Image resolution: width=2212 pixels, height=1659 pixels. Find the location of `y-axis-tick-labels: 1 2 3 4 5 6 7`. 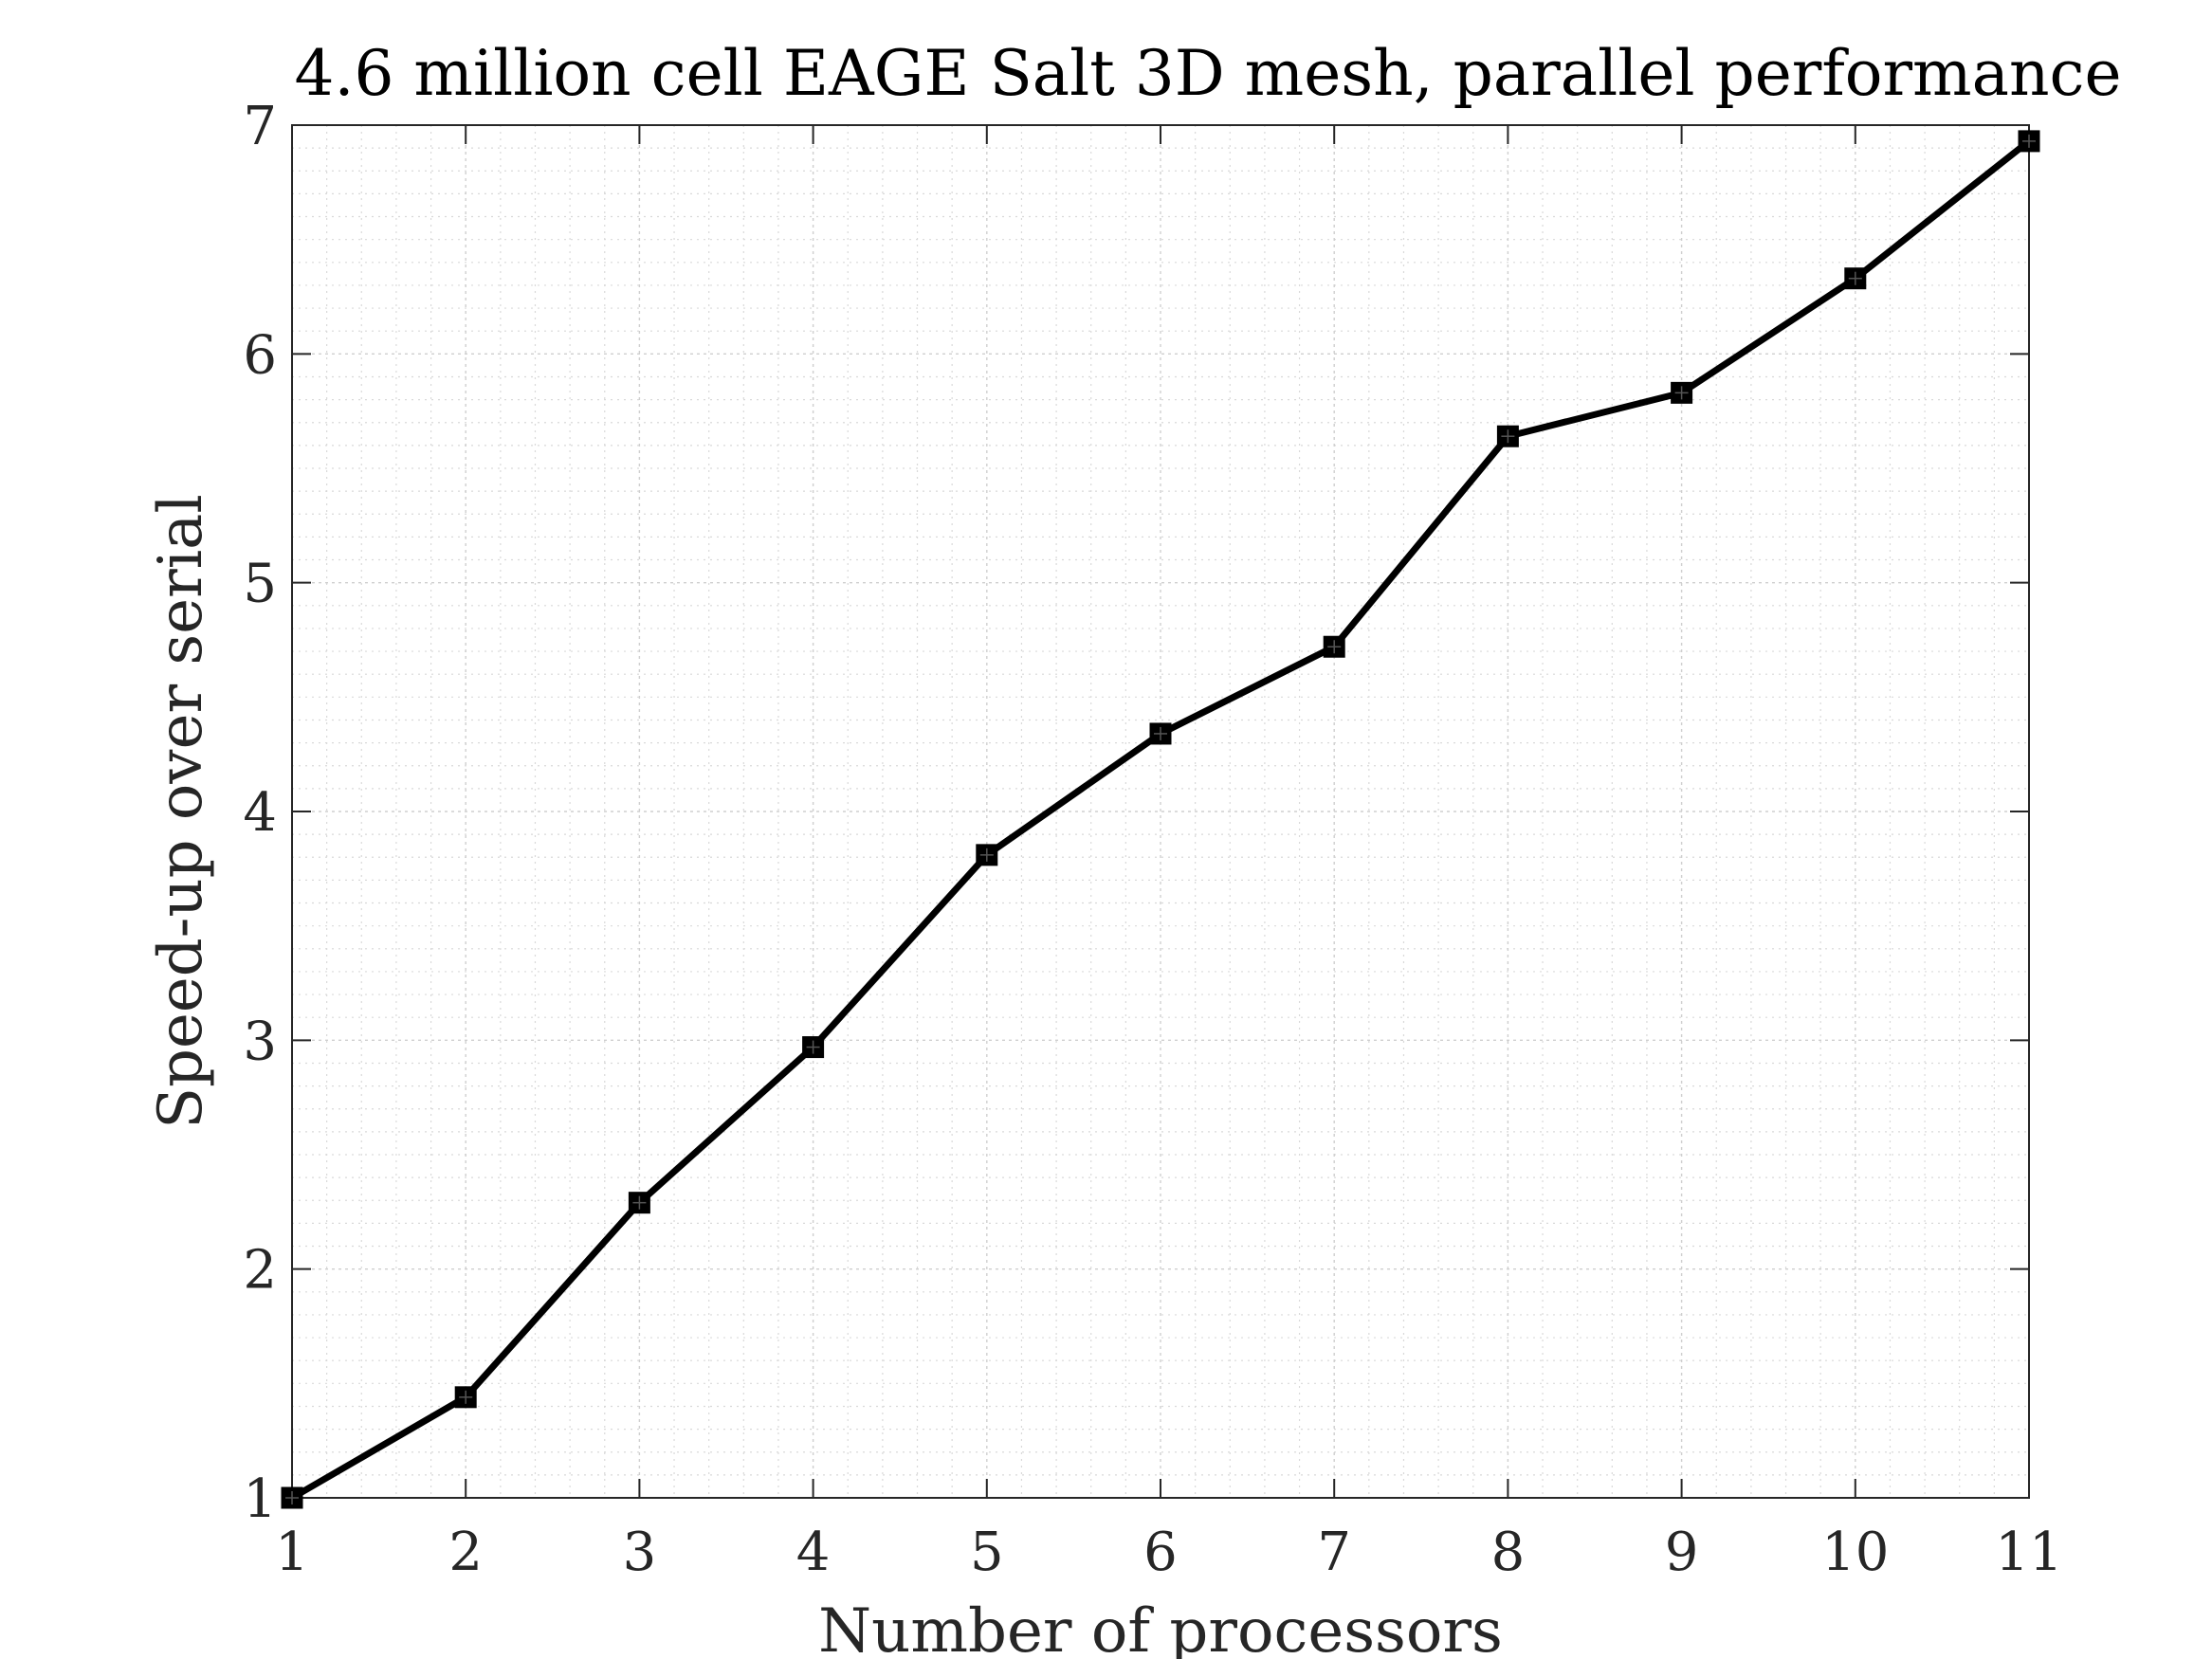

y-axis-tick-labels: 1 2 3 4 5 6 7 is located at coordinates (260, 813).